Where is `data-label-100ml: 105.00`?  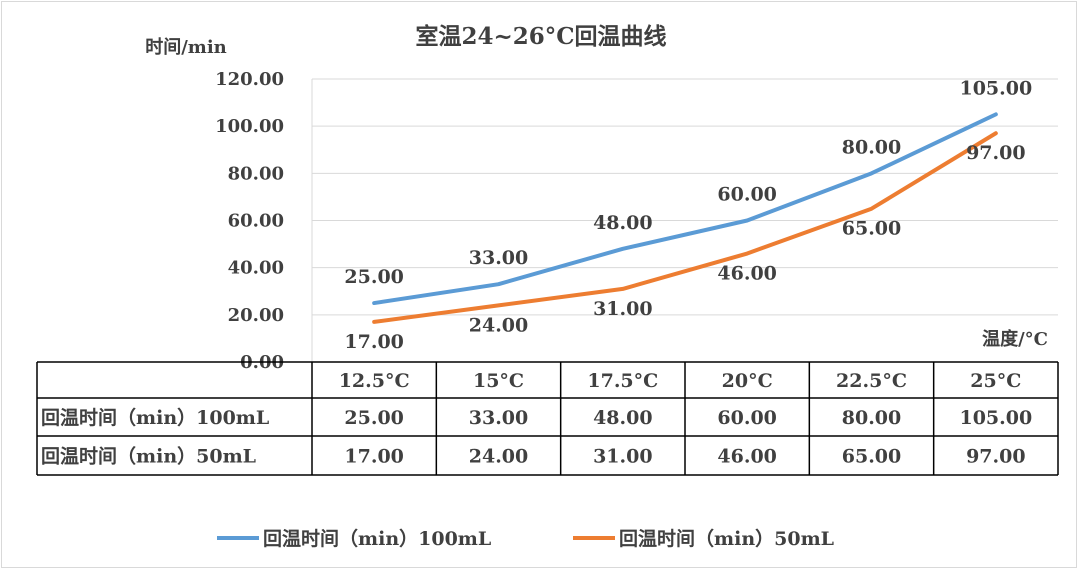
data-label-100ml: 105.00 is located at coordinates (995, 88).